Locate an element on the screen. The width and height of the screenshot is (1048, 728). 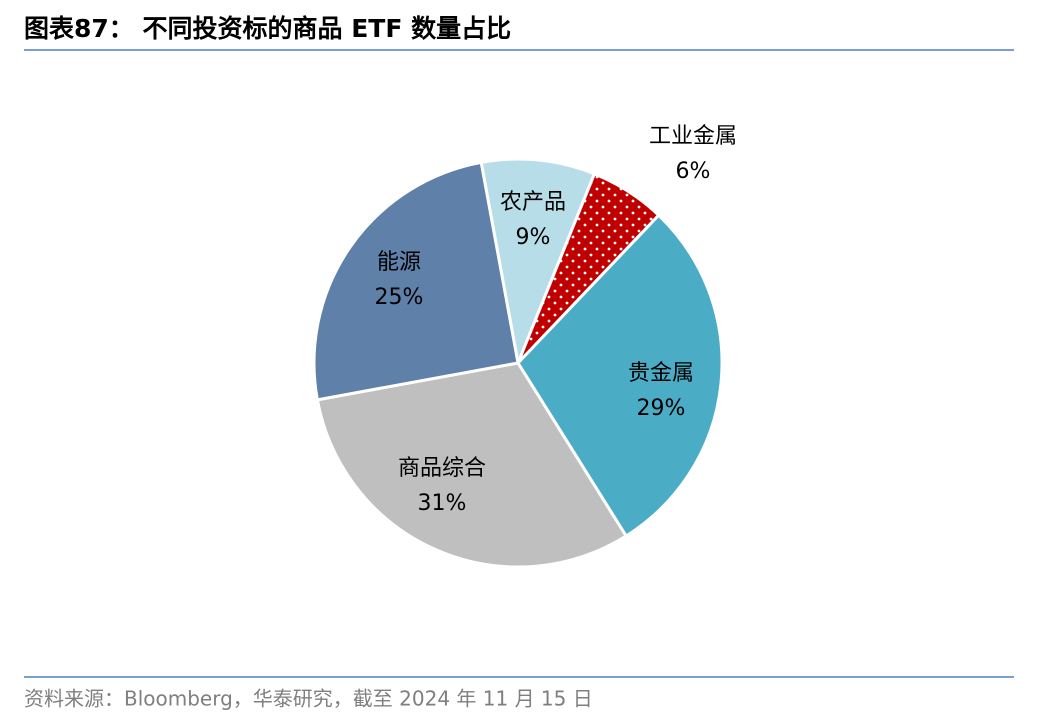
value-label: 9% is located at coordinates (533, 237).